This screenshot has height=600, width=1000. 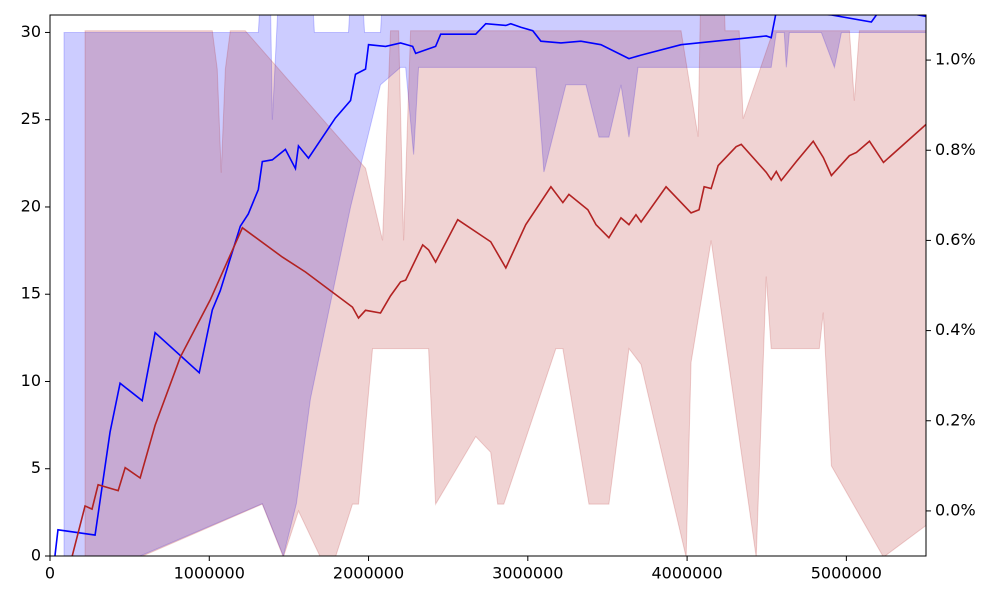 I want to click on x-tick-label: 5000000, so click(x=846, y=573).